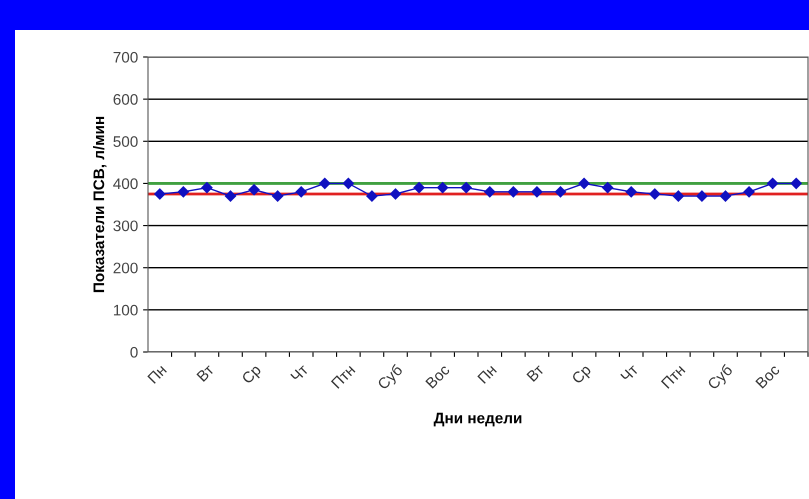 This screenshot has height=499, width=809. What do you see at coordinates (99, 204) in the screenshot?
I see `y-axis-title: Показатели ПСВ, л/мин` at bounding box center [99, 204].